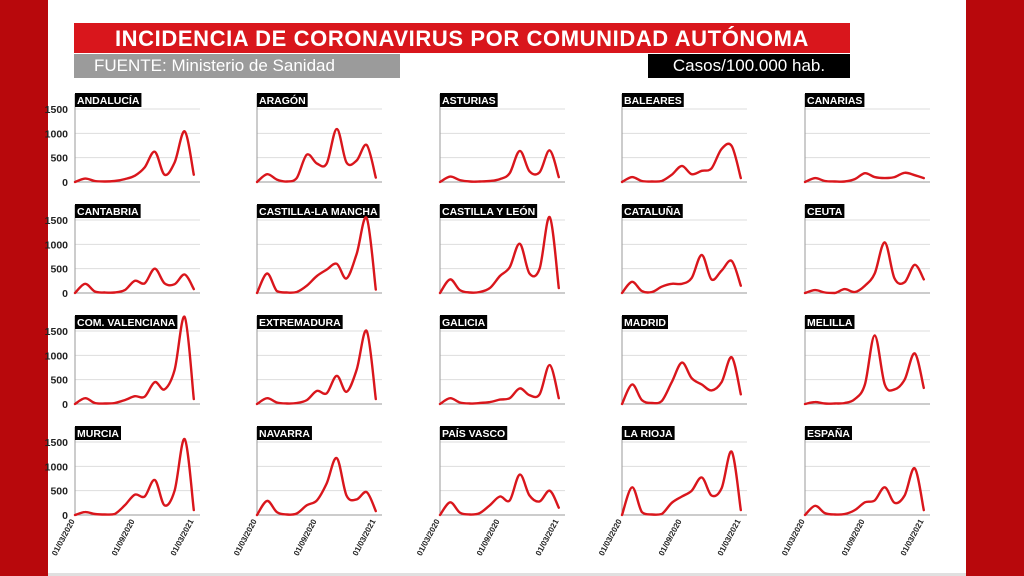 The image size is (1024, 576). I want to click on panel-9: CEUTA, so click(866, 249).